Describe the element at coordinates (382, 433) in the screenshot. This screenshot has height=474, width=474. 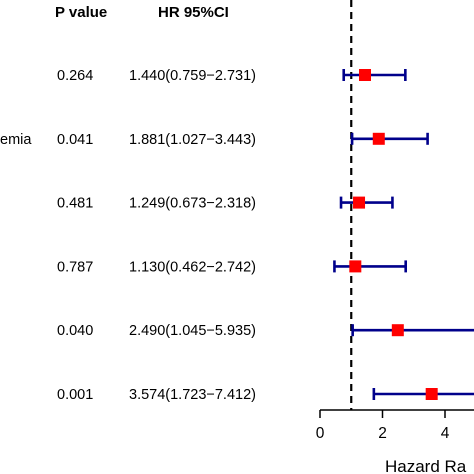
I see `x-tick-label: 2` at that location.